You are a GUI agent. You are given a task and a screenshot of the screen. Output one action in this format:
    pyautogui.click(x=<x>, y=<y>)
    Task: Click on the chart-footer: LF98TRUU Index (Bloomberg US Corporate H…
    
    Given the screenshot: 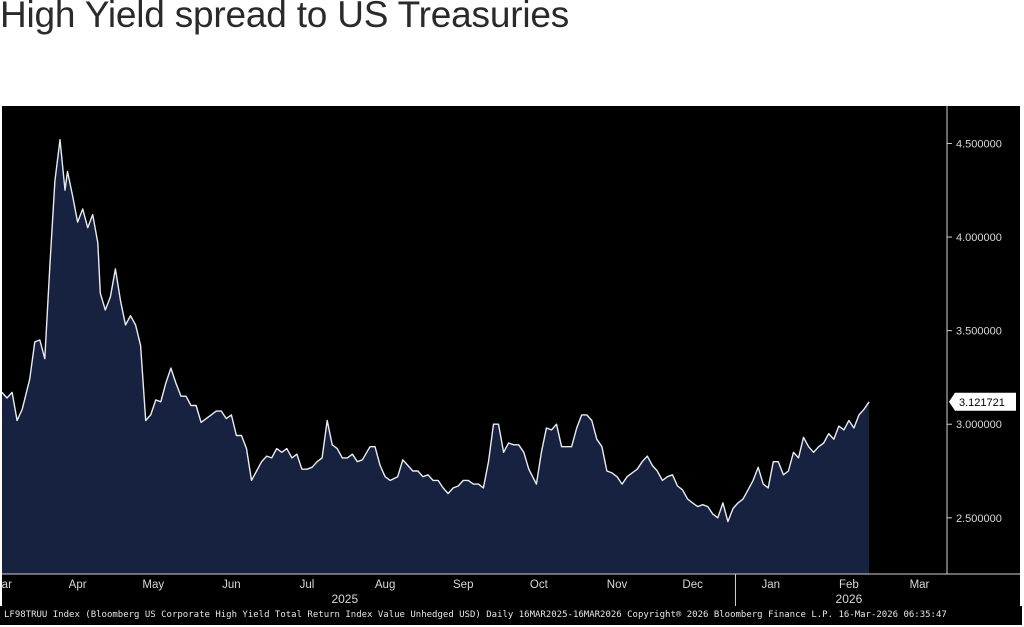 What is the action you would take?
    pyautogui.click(x=511, y=615)
    